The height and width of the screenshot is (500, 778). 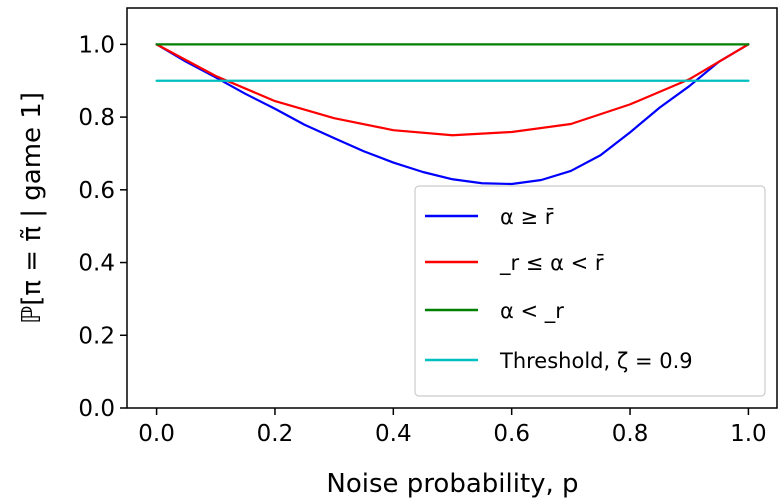 I want to click on y-tick-label: 0.2, so click(x=96, y=336).